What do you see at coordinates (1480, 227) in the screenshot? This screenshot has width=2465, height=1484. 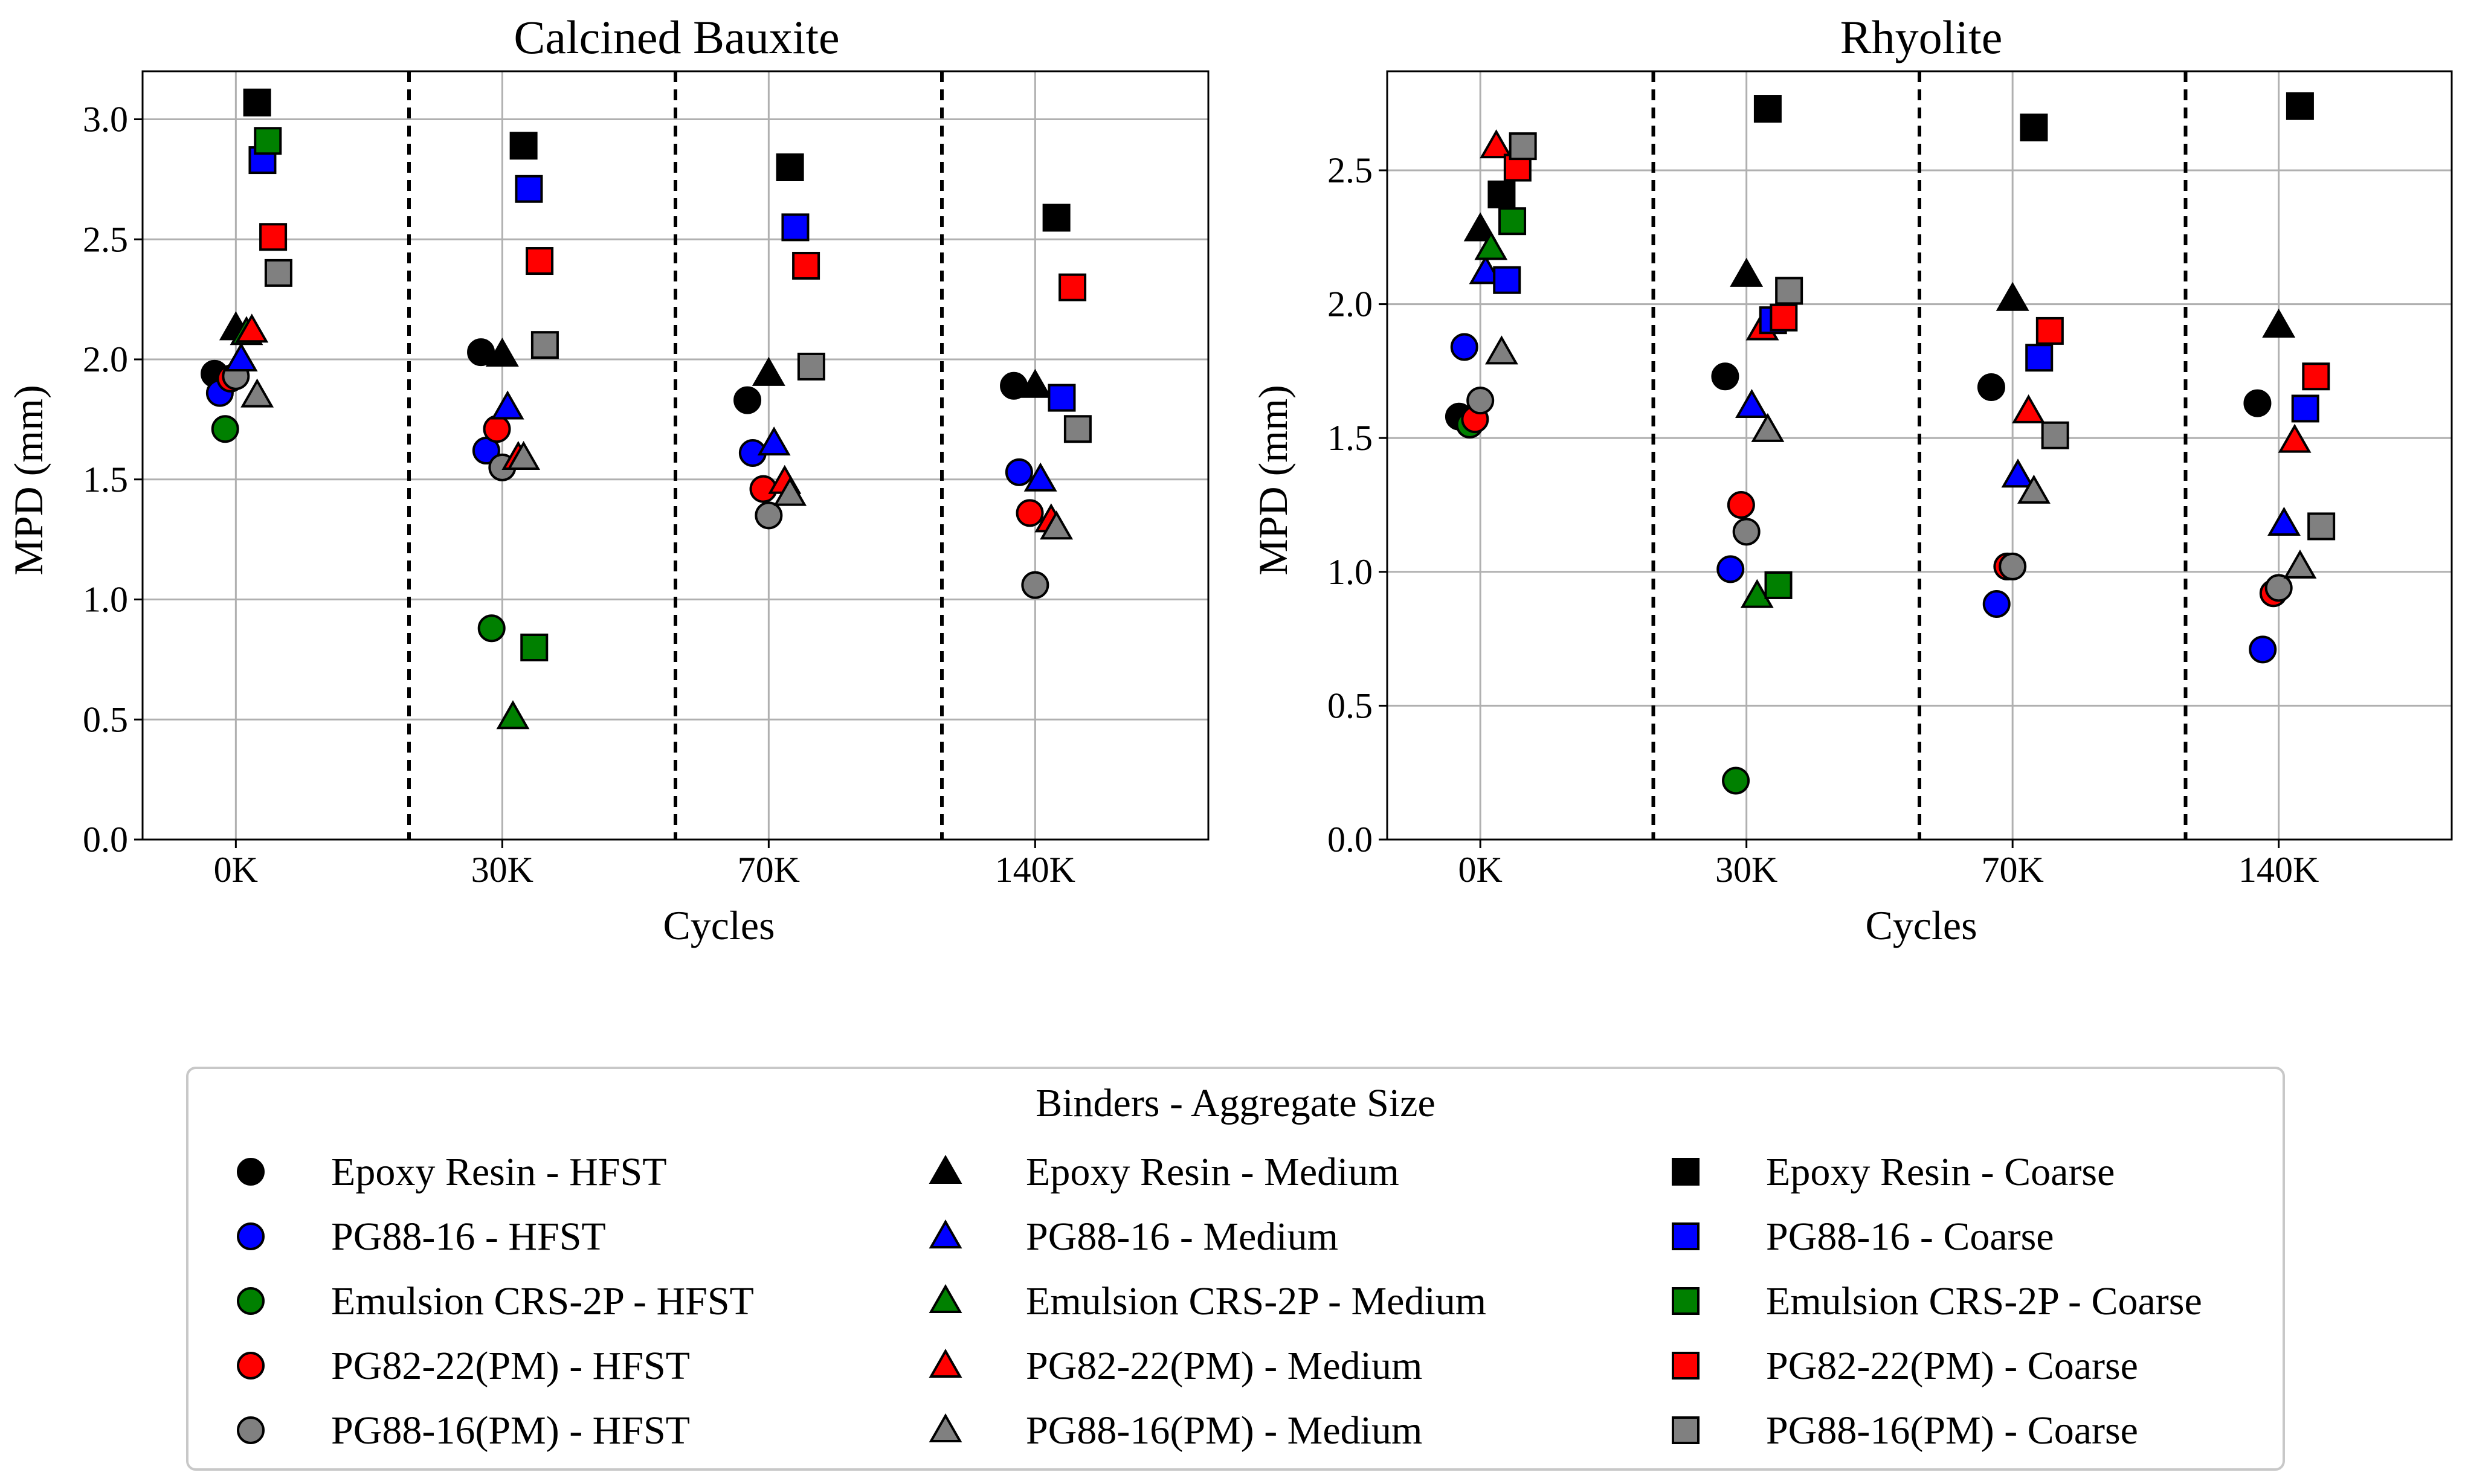 I see `point-epoxy-resin-medium-0k` at bounding box center [1480, 227].